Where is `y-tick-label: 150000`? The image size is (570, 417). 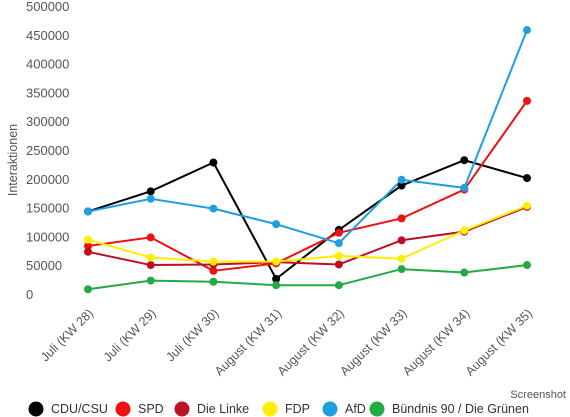
y-tick-label: 150000 is located at coordinates (47, 208).